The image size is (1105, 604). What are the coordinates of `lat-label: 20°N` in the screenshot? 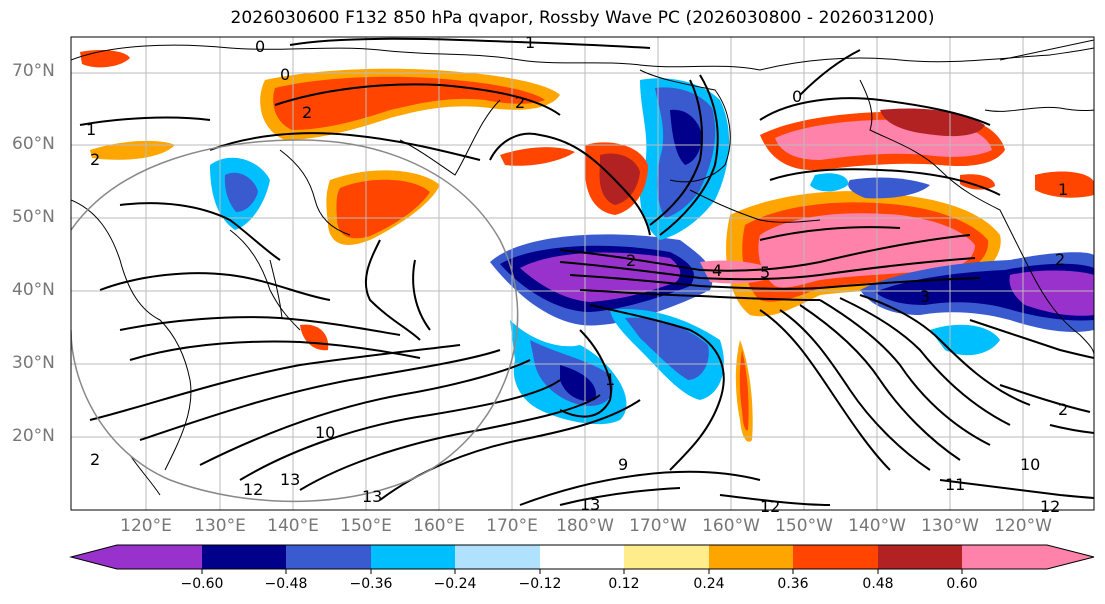 It's located at (33, 436).